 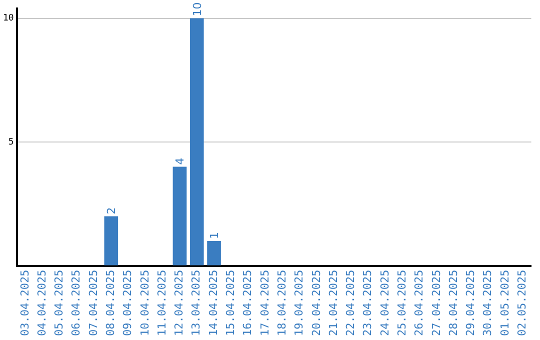 What do you see at coordinates (231, 303) in the screenshot?
I see `x-tick-label: 15.04.2025` at bounding box center [231, 303].